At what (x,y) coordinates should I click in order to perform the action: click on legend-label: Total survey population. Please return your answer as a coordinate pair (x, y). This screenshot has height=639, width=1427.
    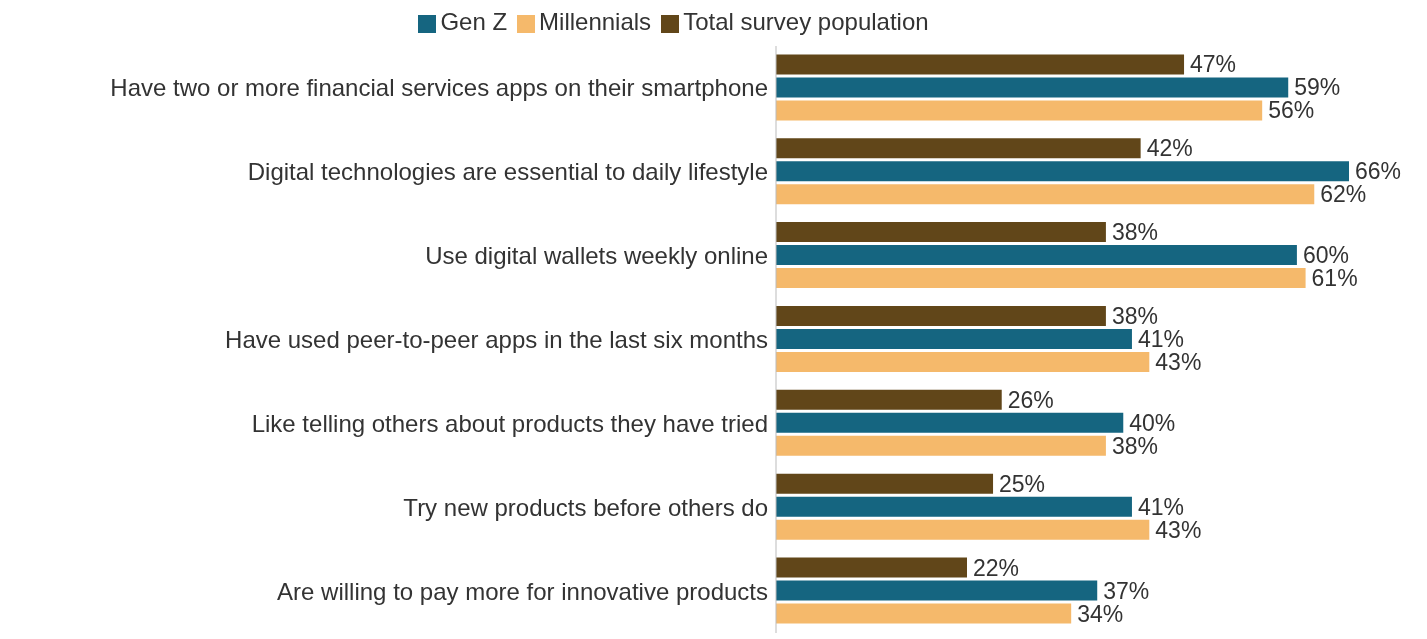
    Looking at the image, I should click on (806, 21).